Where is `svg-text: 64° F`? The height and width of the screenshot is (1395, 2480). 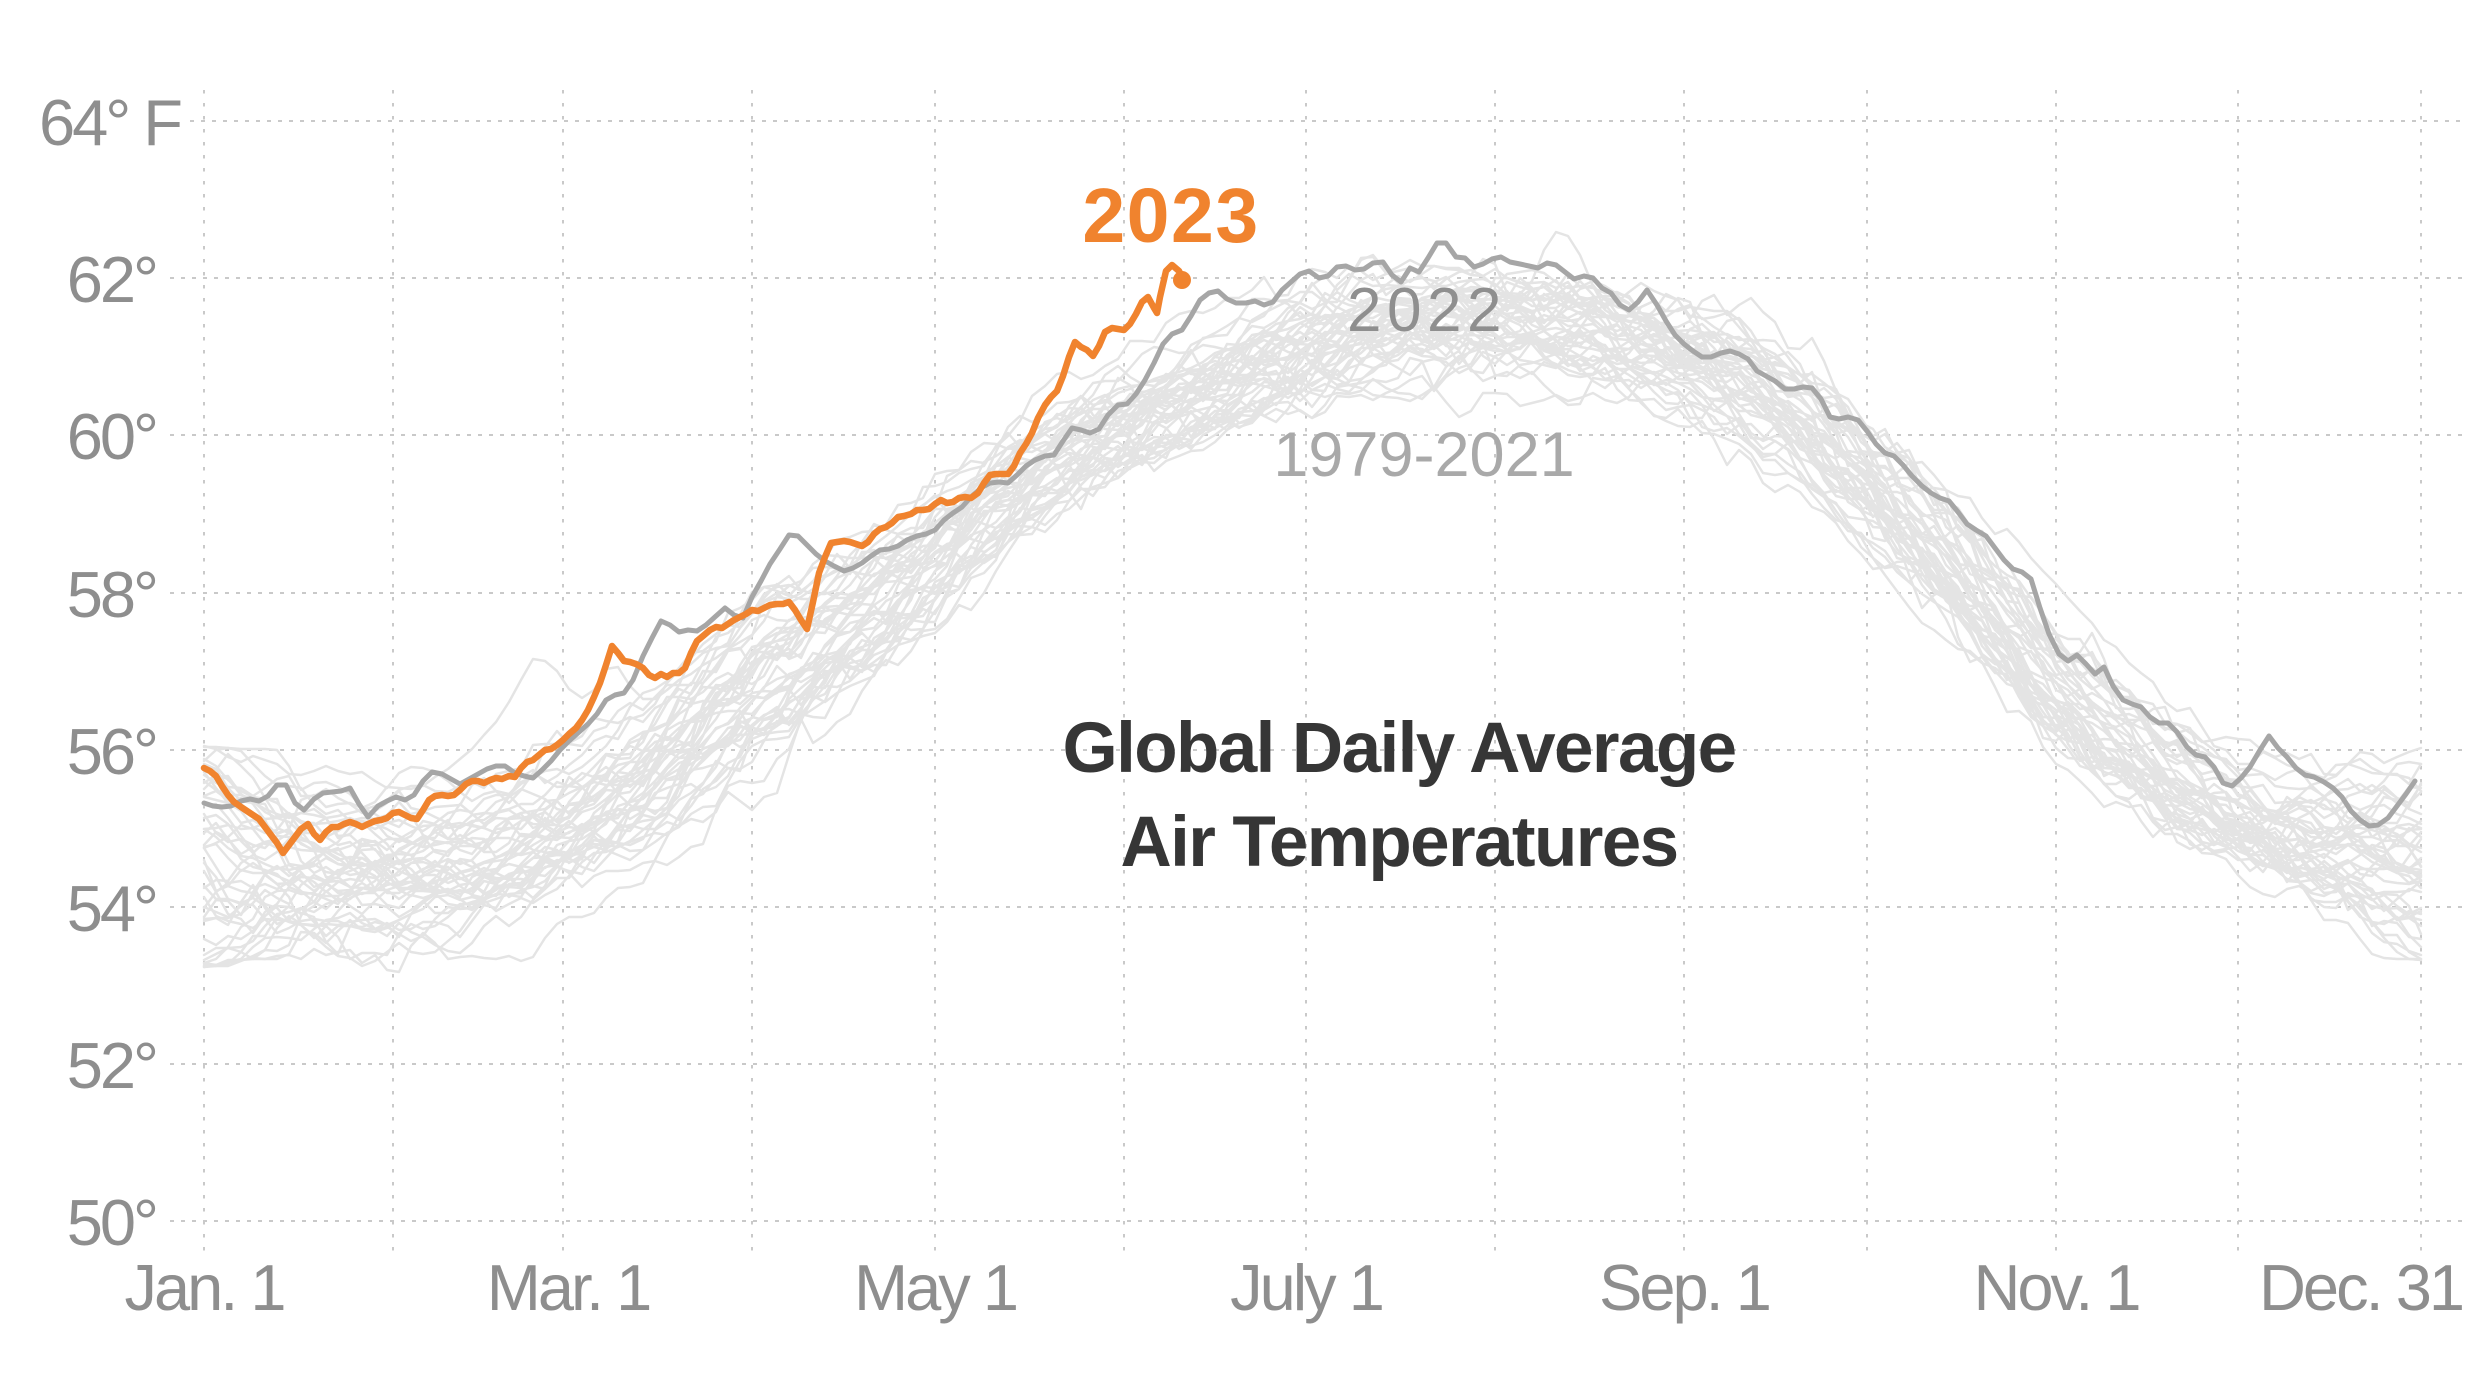 svg-text: 64° F is located at coordinates (110, 122).